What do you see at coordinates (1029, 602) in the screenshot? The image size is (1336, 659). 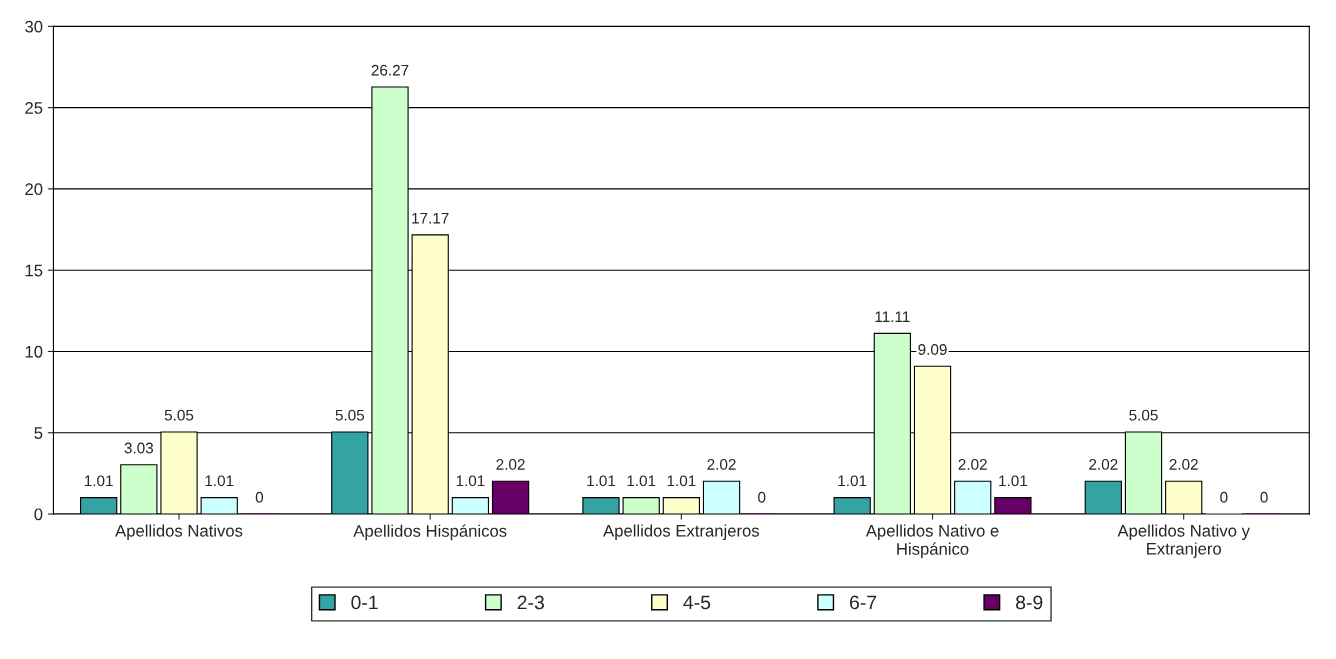 I see `legend-label: 8-9` at bounding box center [1029, 602].